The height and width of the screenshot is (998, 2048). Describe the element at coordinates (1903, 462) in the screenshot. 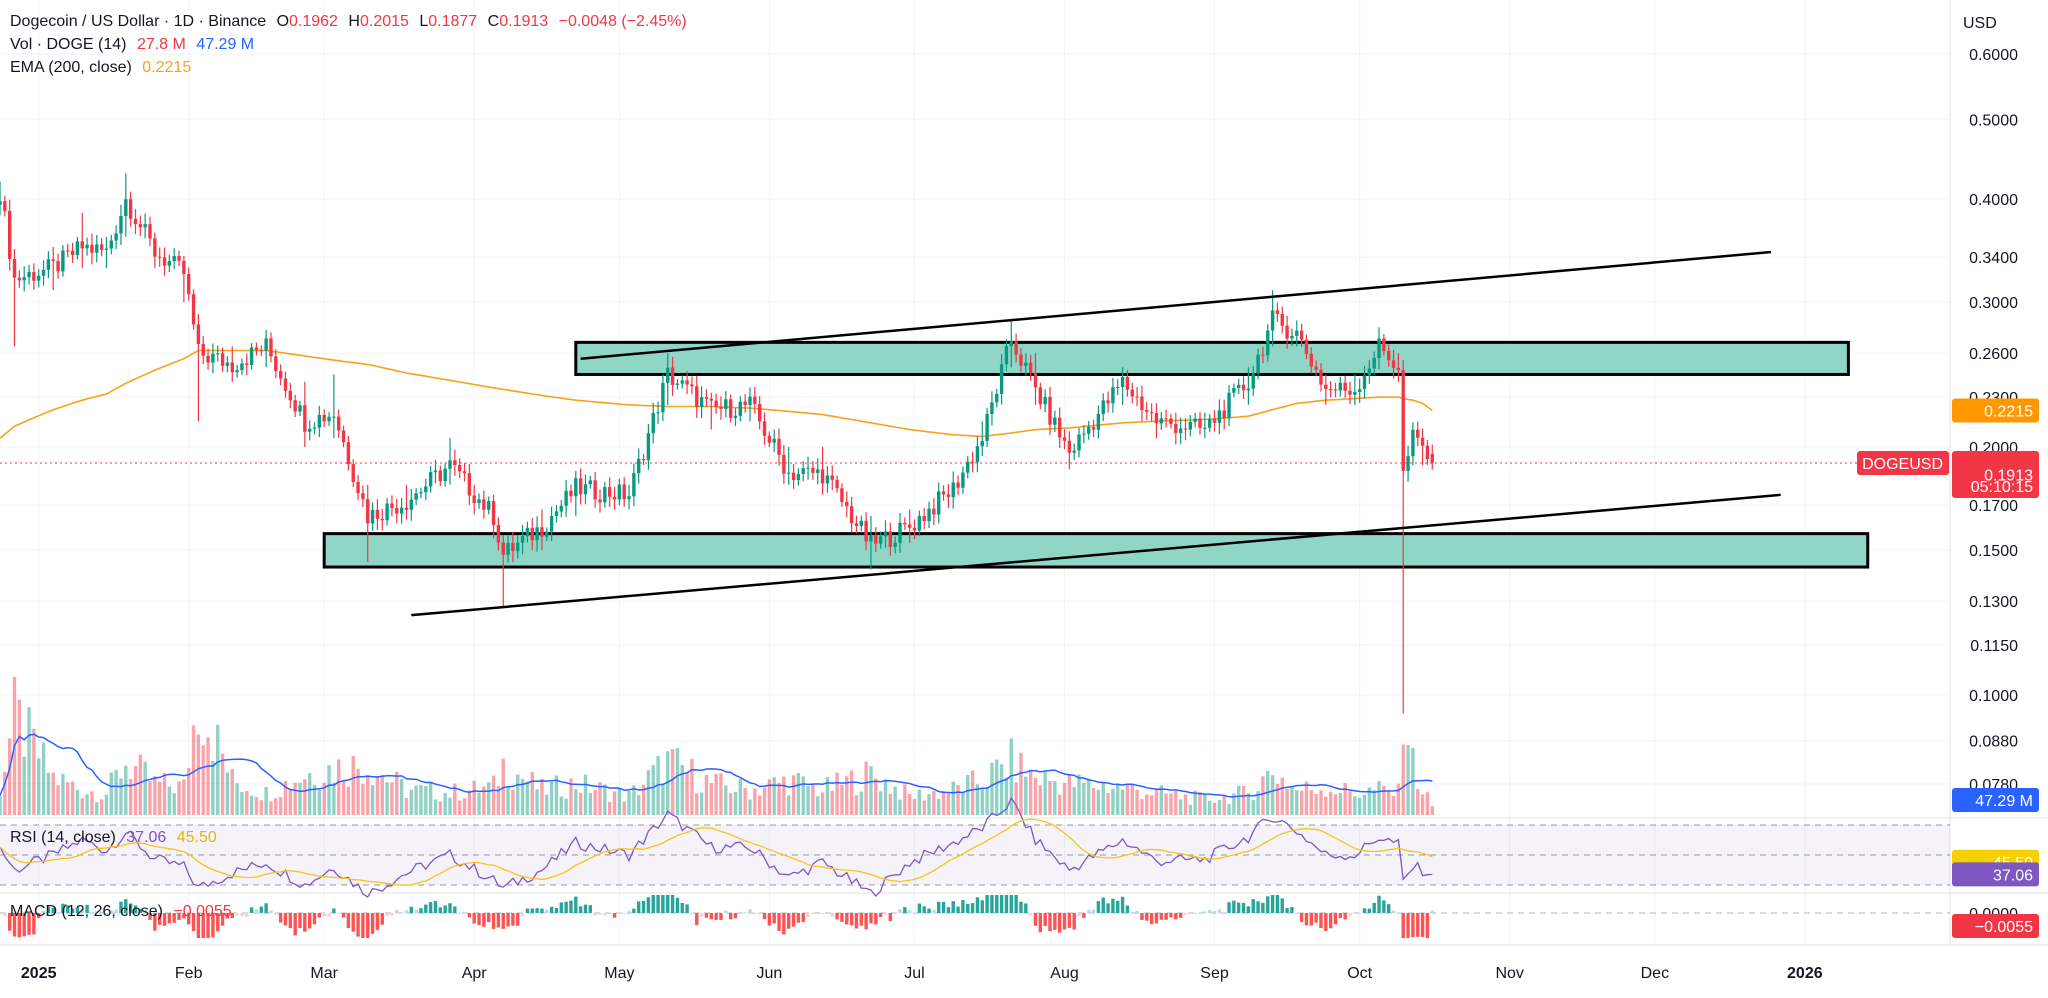

I see `symbol-badge` at that location.